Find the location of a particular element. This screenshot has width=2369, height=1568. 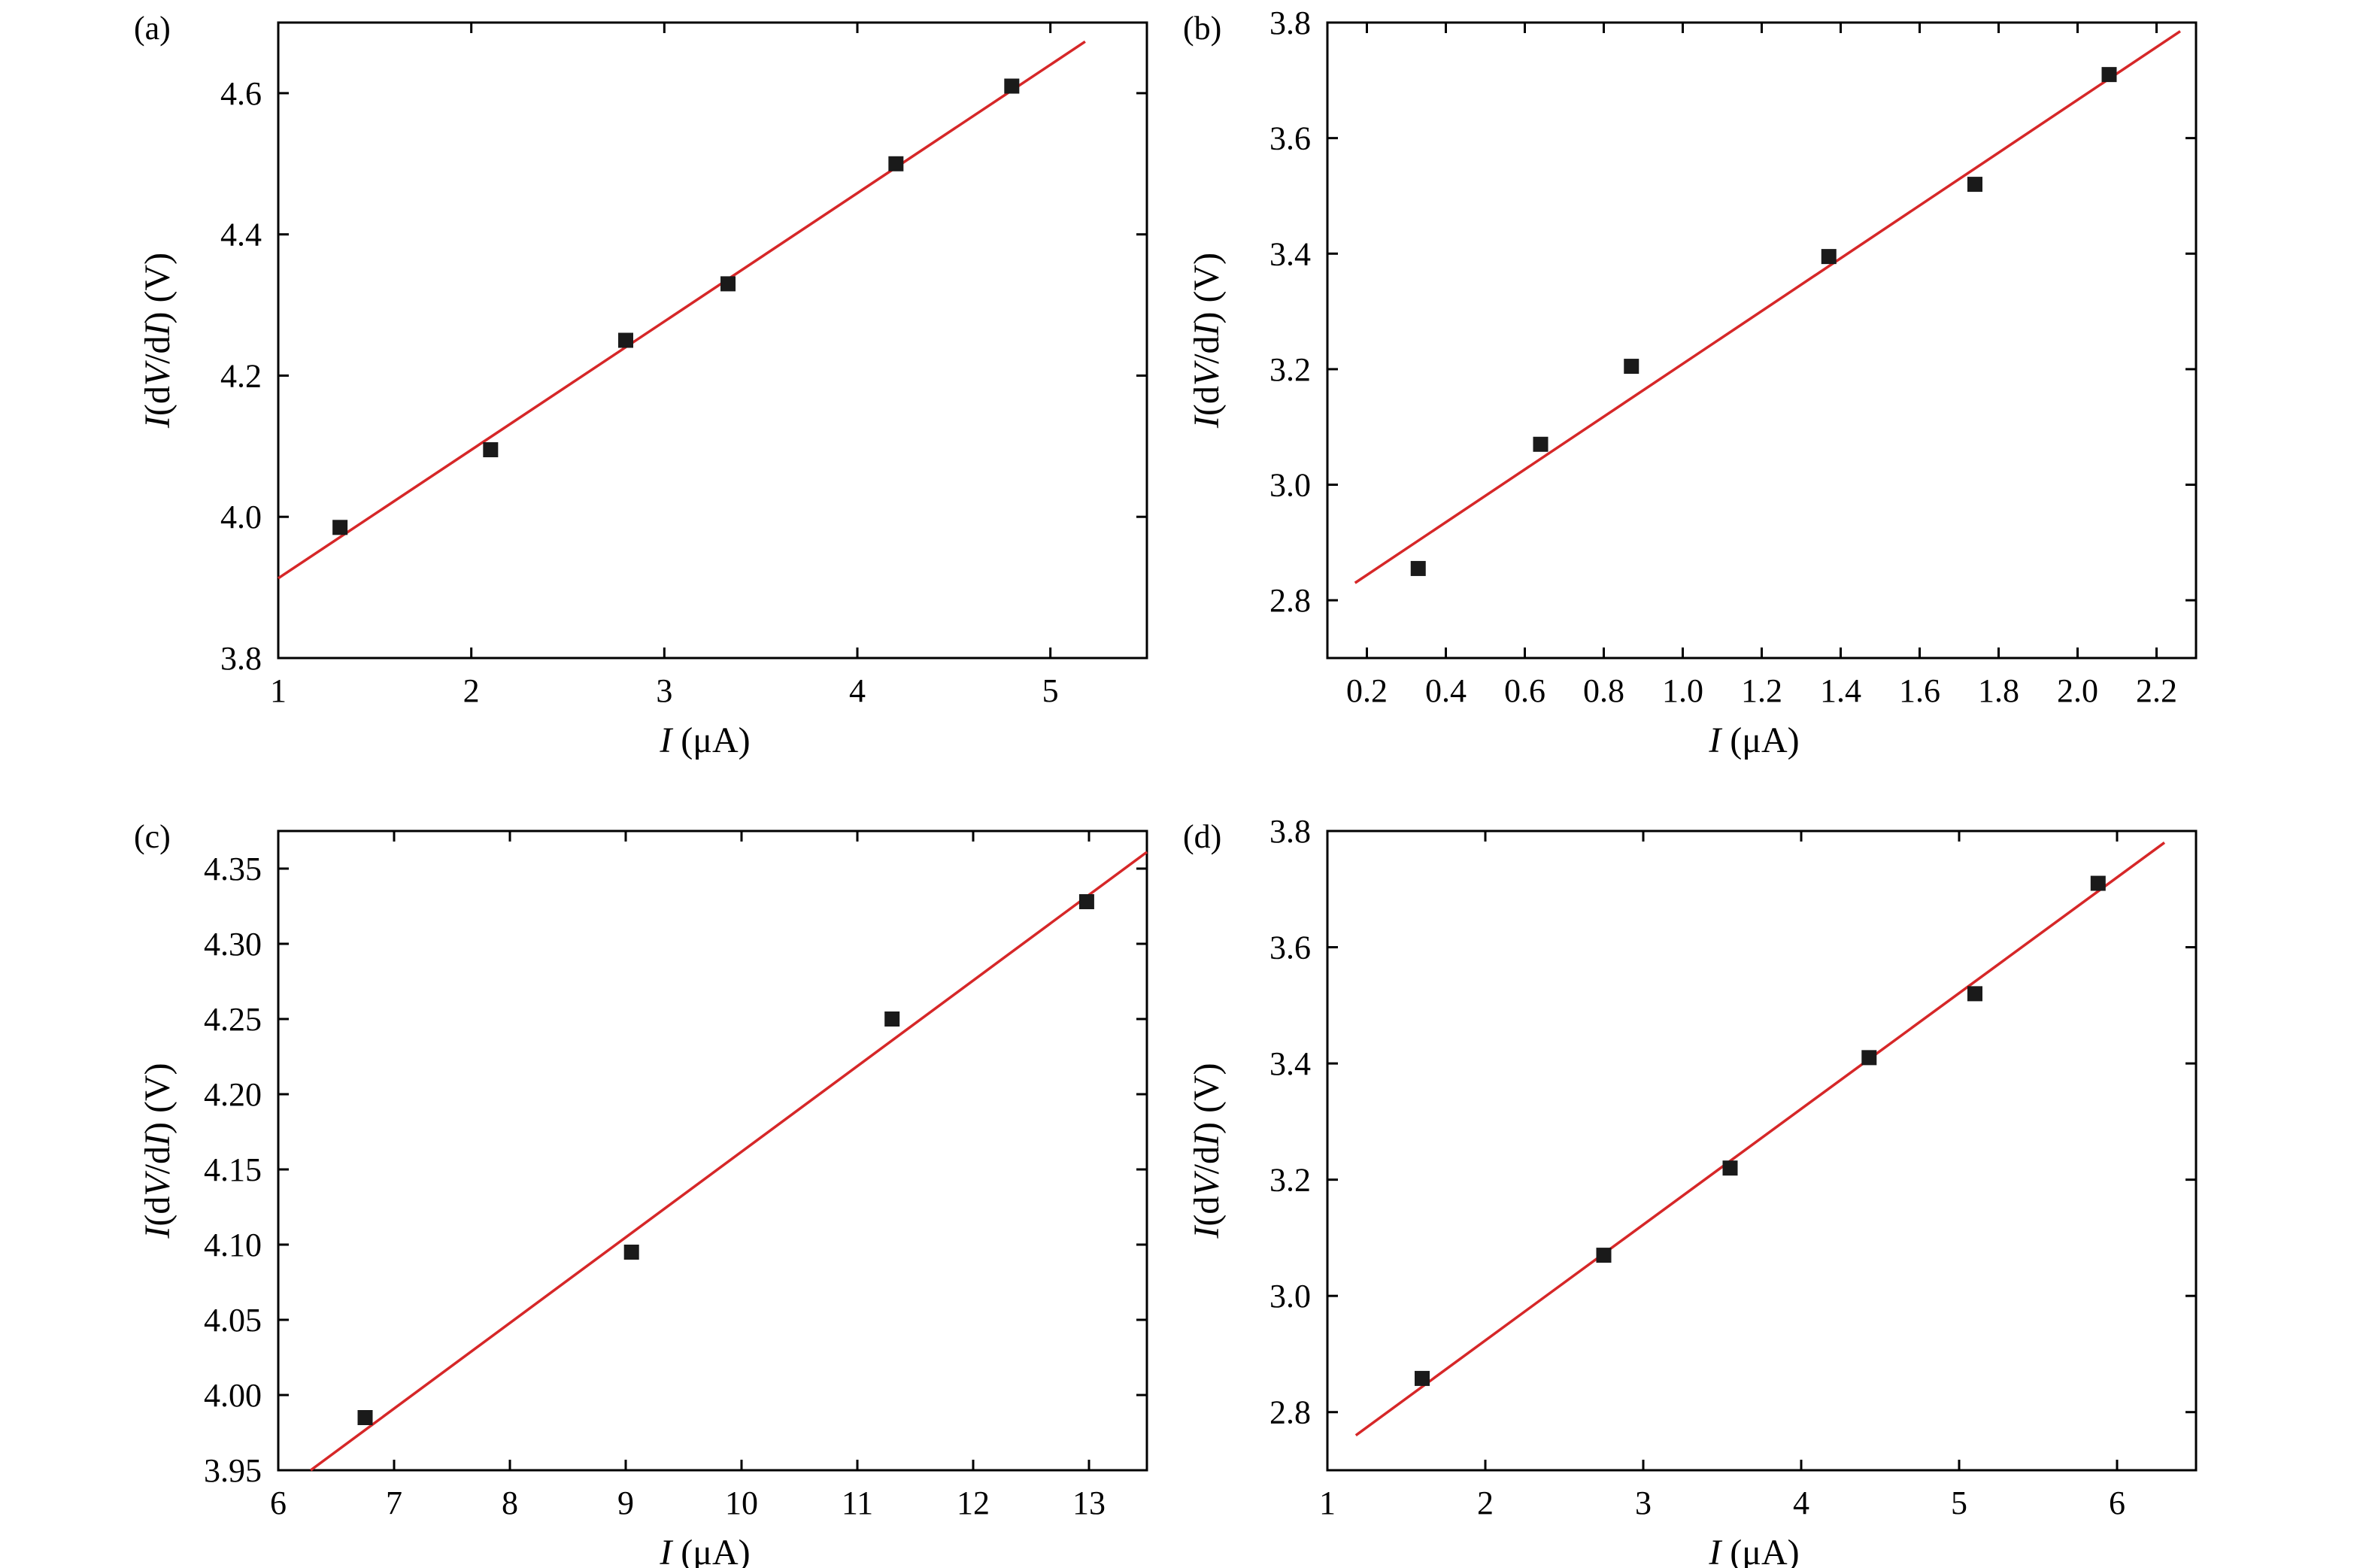

x-tick-label: 9 is located at coordinates (626, 1503).